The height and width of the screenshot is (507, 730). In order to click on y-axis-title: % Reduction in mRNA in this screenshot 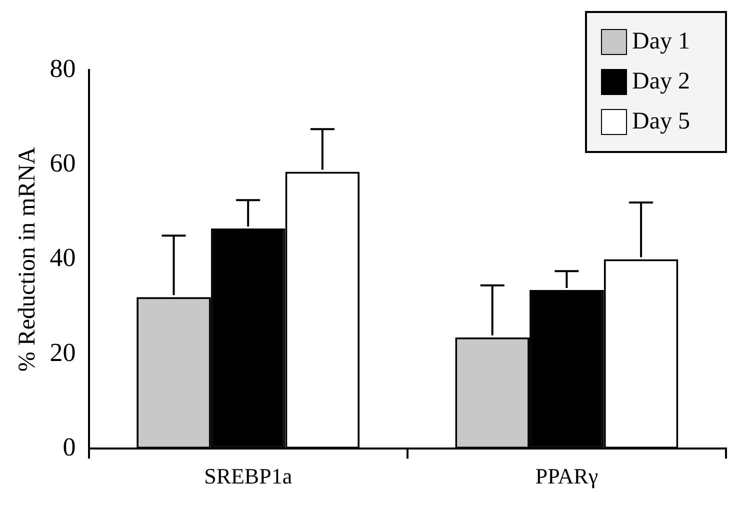, I will do `click(27, 259)`.